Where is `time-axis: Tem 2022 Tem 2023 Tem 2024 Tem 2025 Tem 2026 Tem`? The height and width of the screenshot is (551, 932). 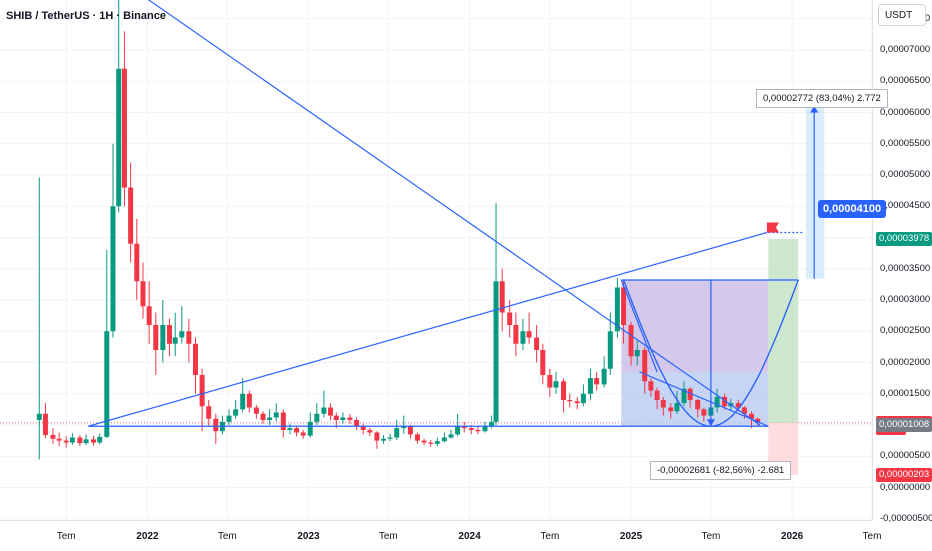 time-axis: Tem 2022 Tem 2023 Tem 2024 Tem 2025 Tem 2026 Tem is located at coordinates (440, 535).